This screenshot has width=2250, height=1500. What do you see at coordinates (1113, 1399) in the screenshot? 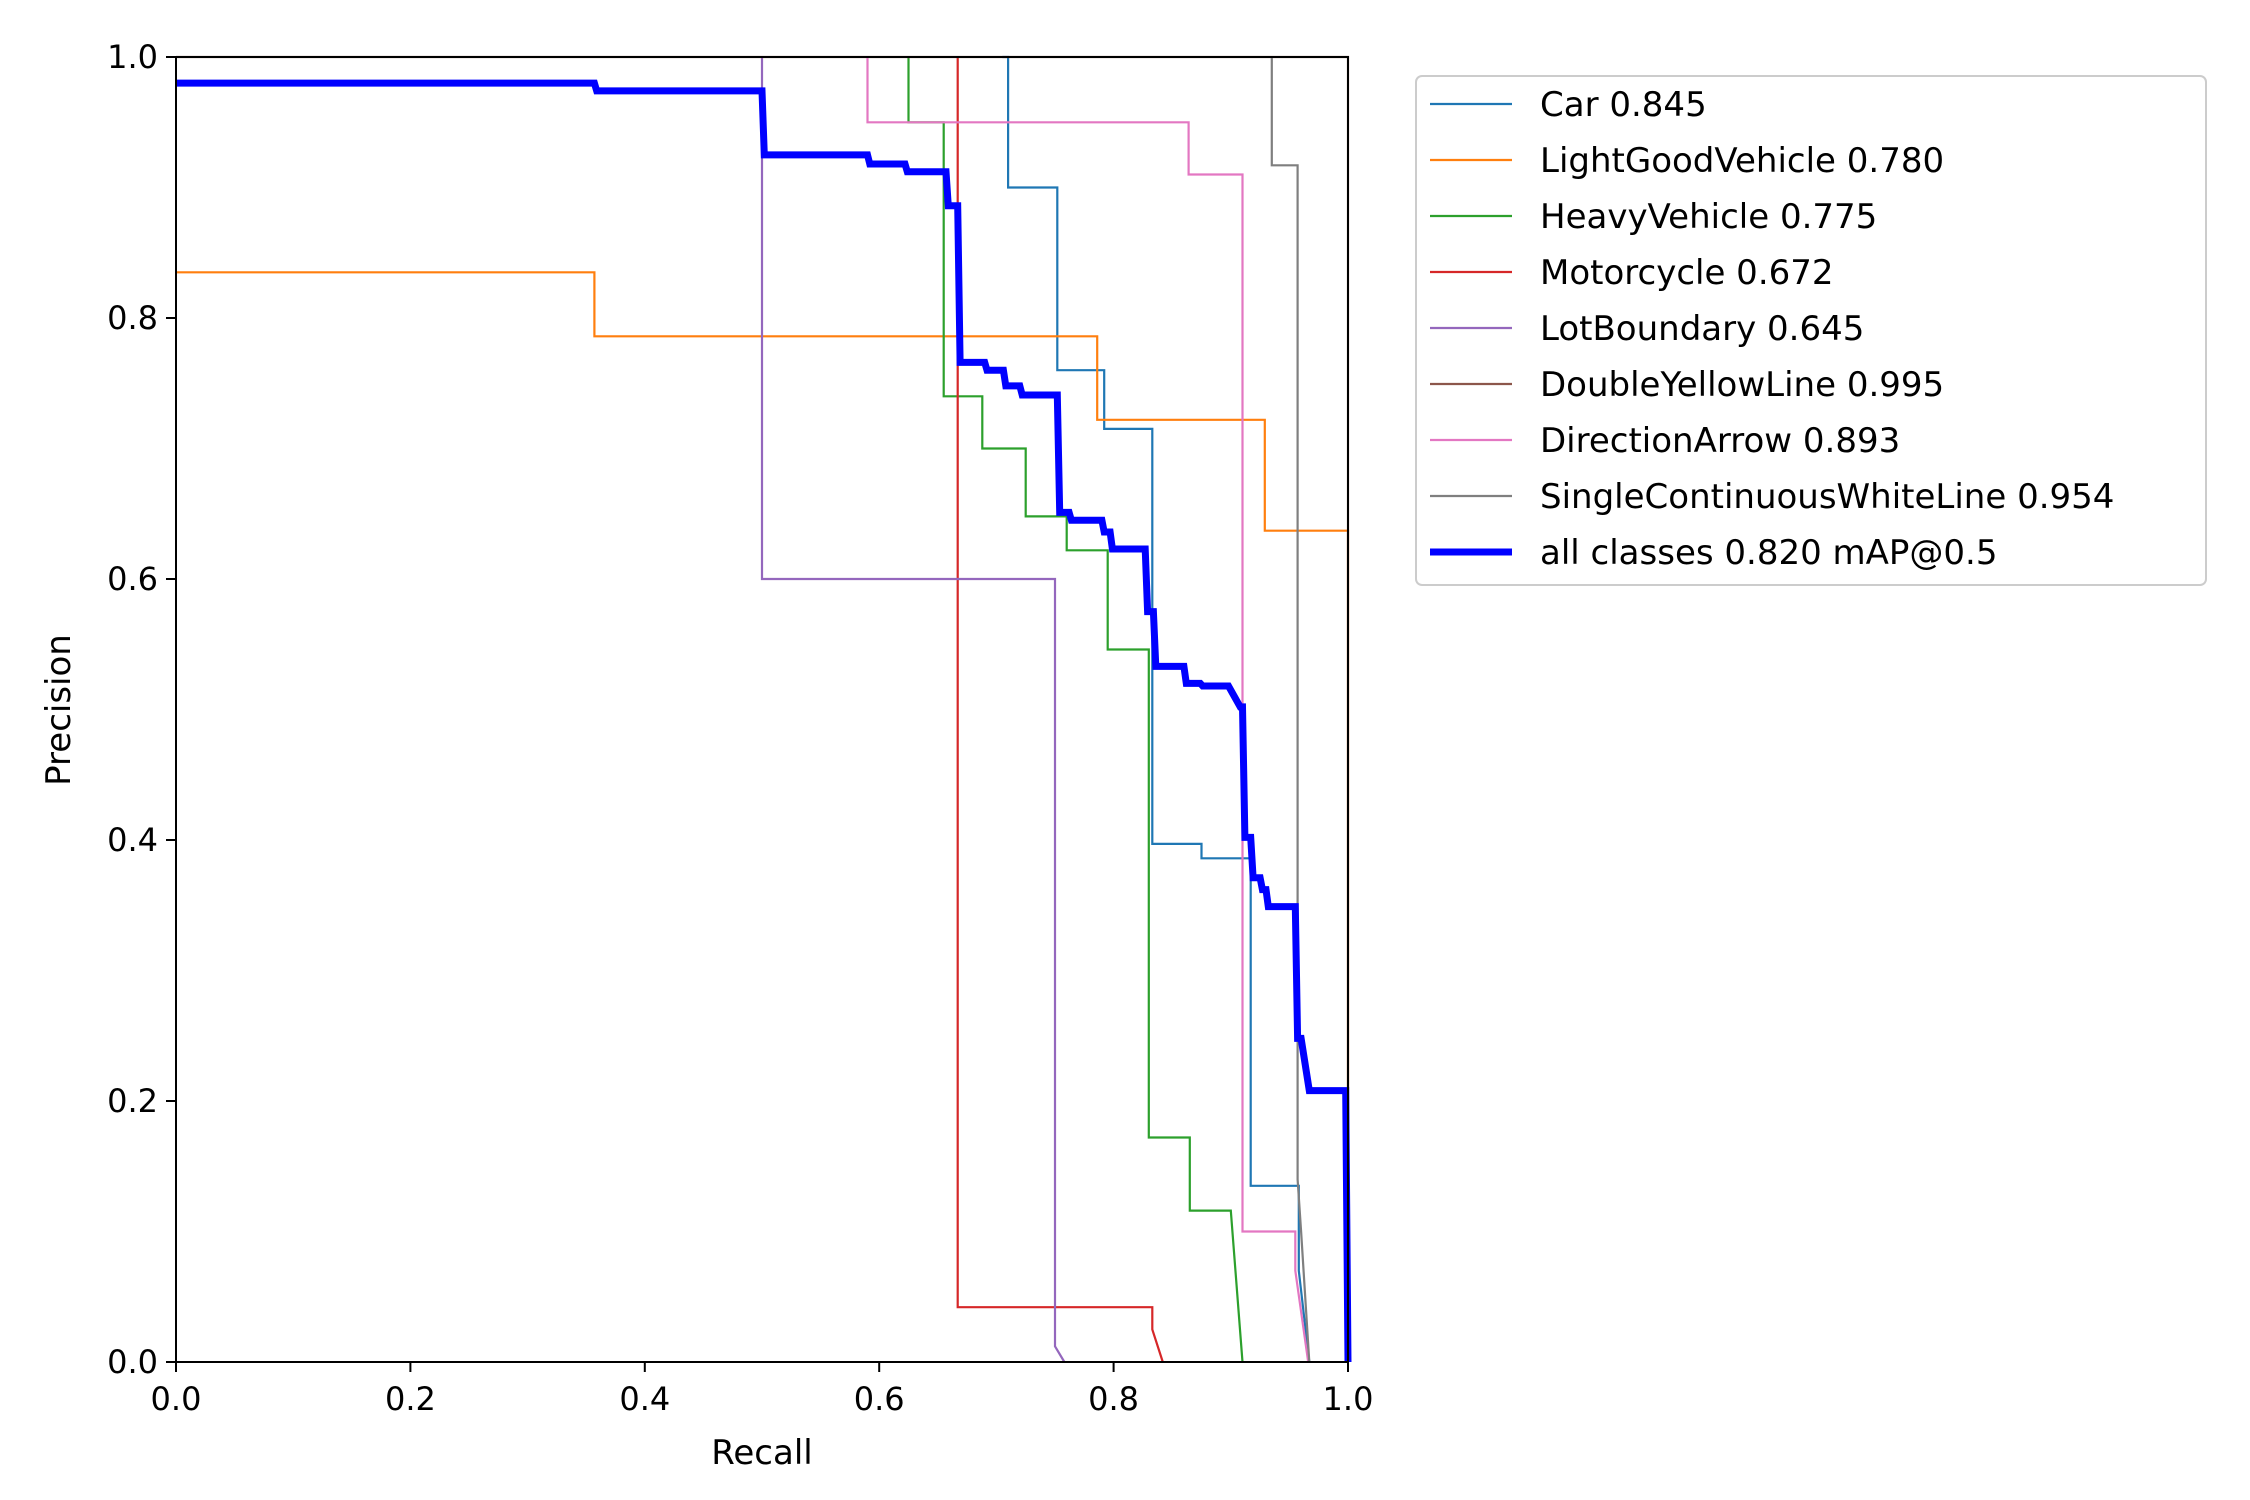
I see `x-tick-label: 0.8` at bounding box center [1113, 1399].